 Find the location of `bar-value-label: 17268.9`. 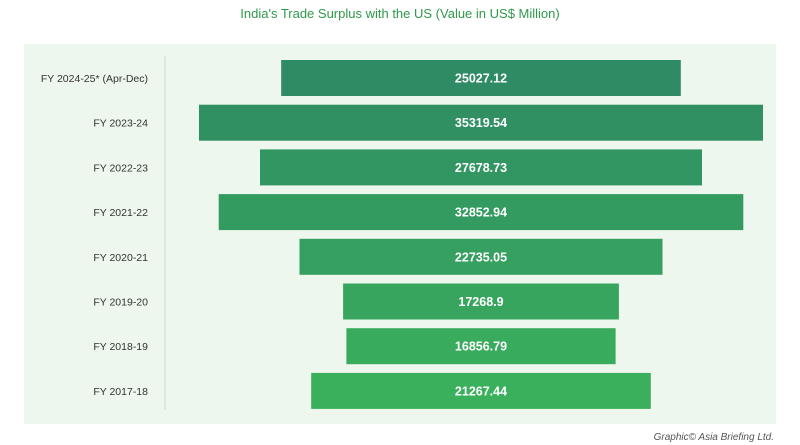

bar-value-label: 17268.9 is located at coordinates (480, 302).